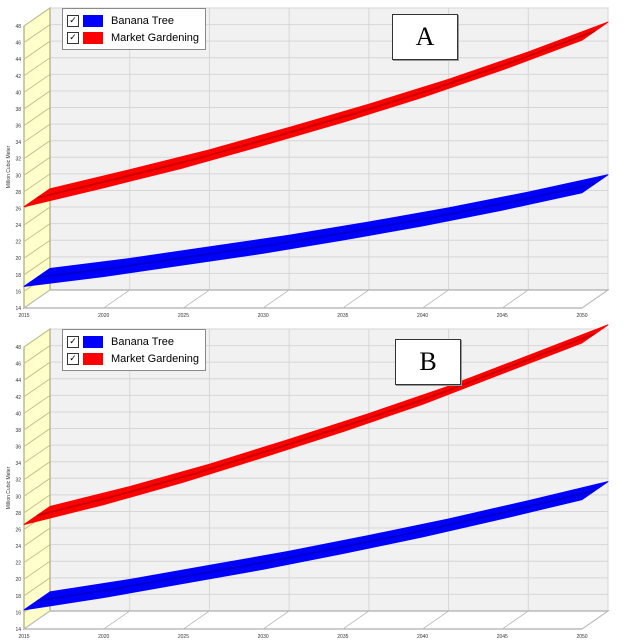  What do you see at coordinates (142, 341) in the screenshot?
I see `legend-label: Banana Tree` at bounding box center [142, 341].